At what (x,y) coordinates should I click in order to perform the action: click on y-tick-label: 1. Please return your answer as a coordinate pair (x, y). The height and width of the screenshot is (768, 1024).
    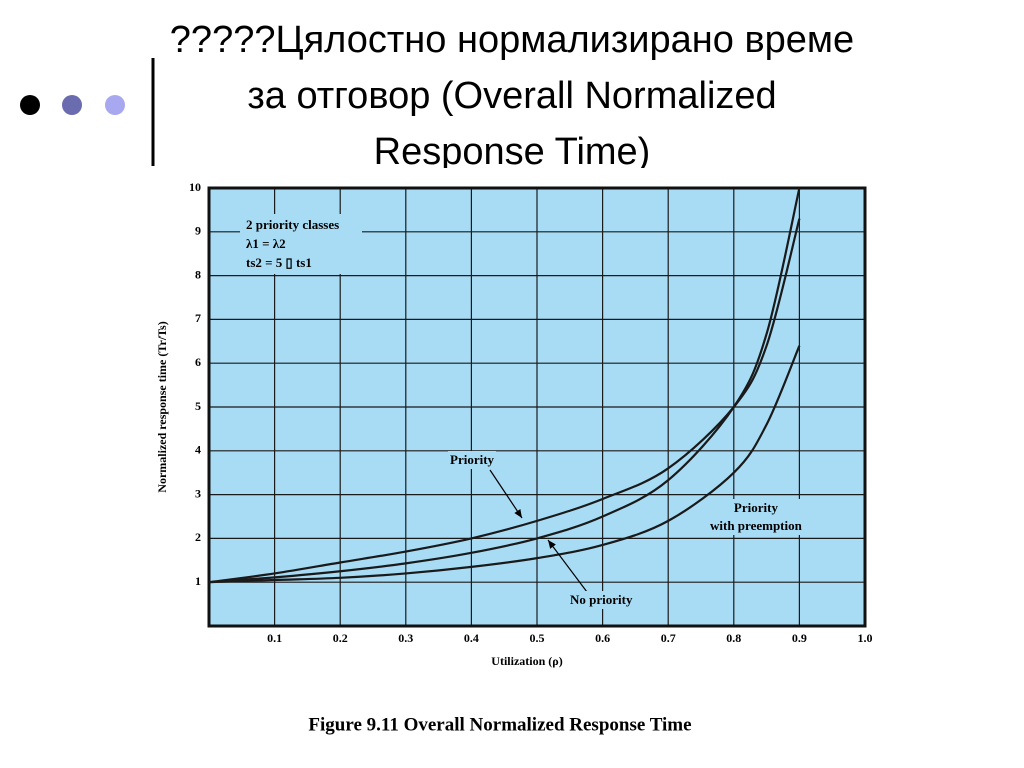
    Looking at the image, I should click on (198, 581).